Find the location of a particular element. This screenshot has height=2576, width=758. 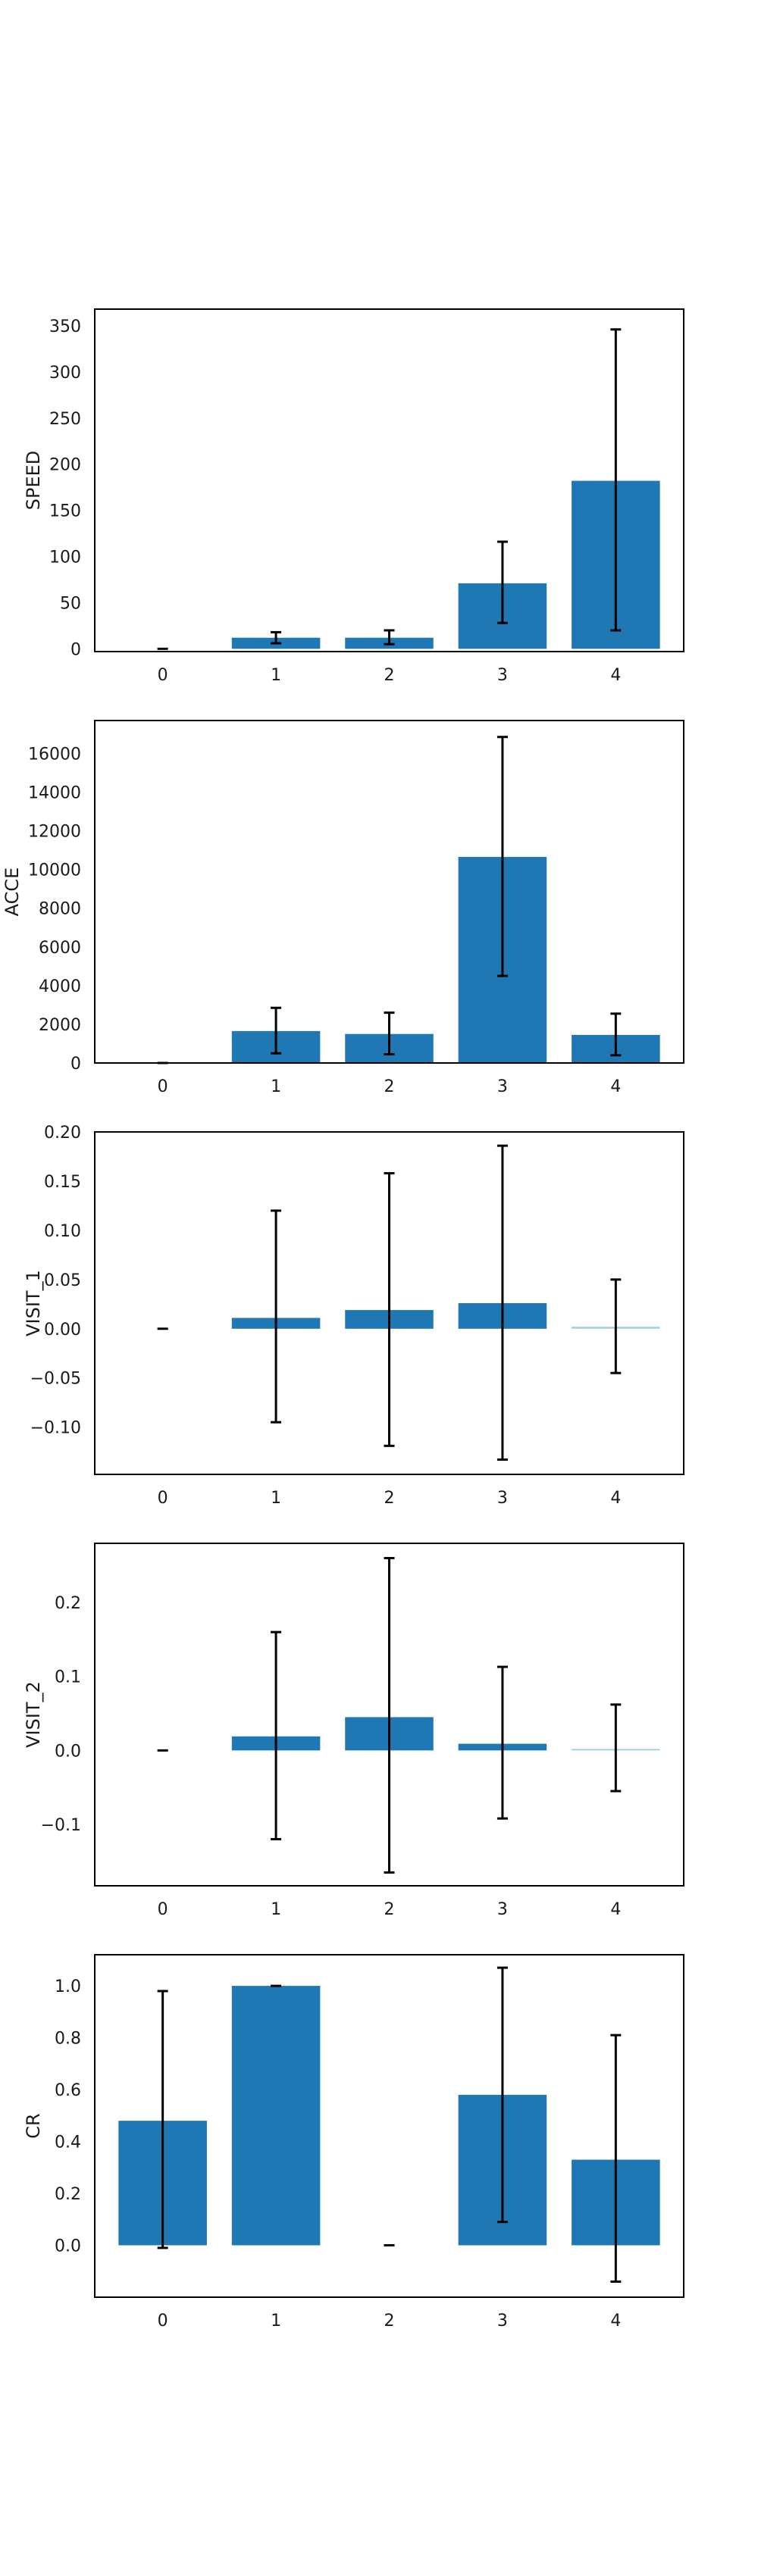

y-tick-label: −0.05 is located at coordinates (56, 1379).